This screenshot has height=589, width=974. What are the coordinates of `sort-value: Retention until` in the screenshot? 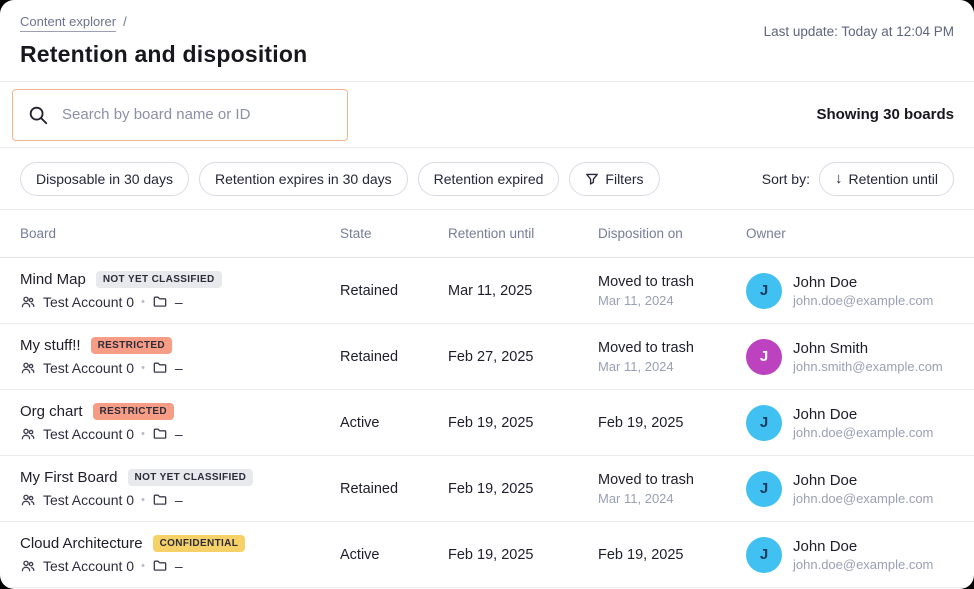 It's located at (893, 178).